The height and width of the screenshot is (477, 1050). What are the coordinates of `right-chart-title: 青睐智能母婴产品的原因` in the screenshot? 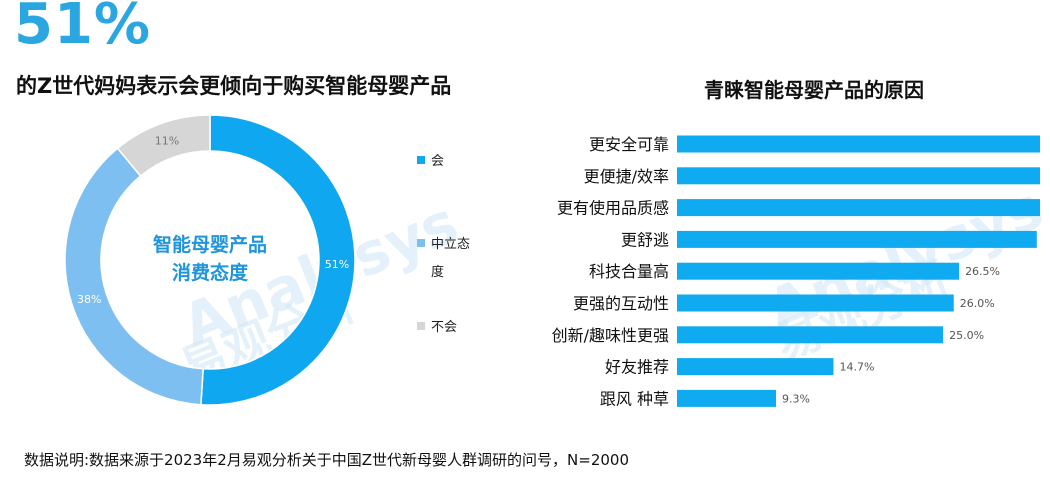 It's located at (814, 90).